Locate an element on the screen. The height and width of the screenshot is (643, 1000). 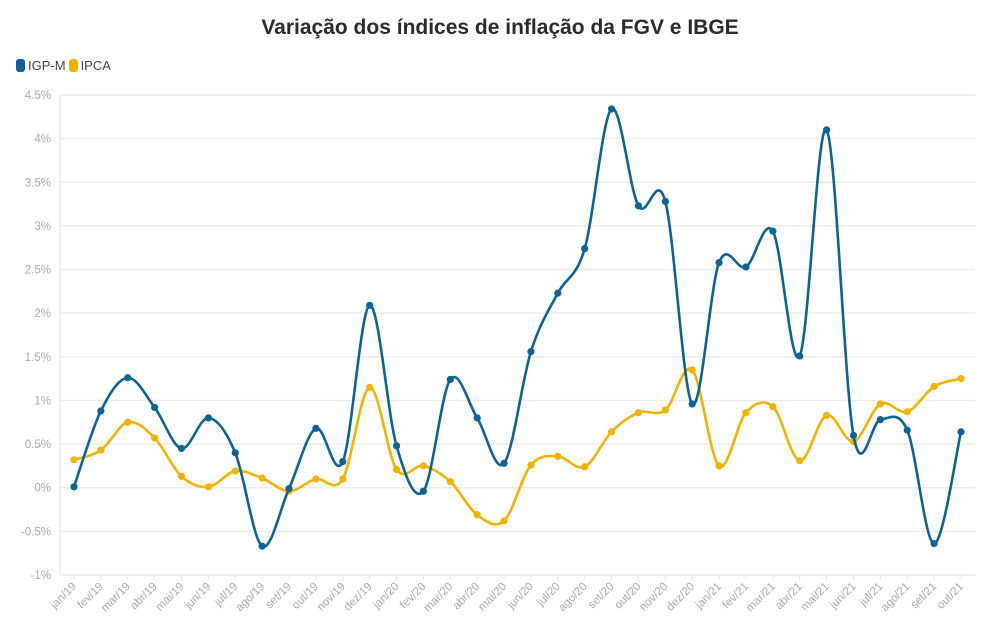
x-tick-label: ago/21 is located at coordinates (895, 597).